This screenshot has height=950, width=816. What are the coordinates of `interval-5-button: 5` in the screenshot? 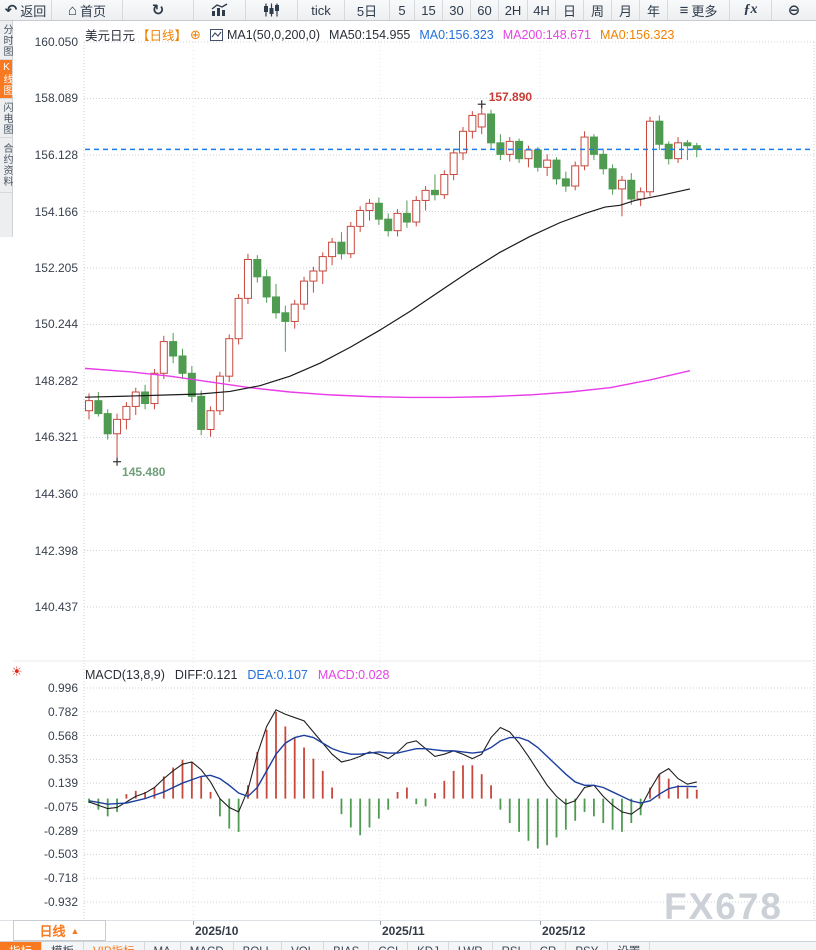 It's located at (402, 10).